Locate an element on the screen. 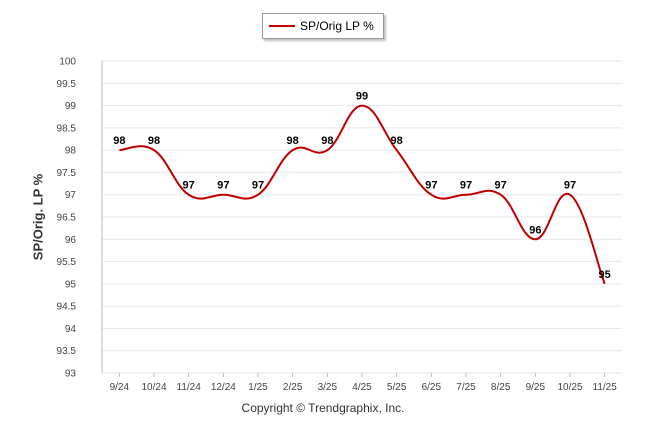  copyright-caption: Copyright © Trendgraphix, Inc. is located at coordinates (323, 408).